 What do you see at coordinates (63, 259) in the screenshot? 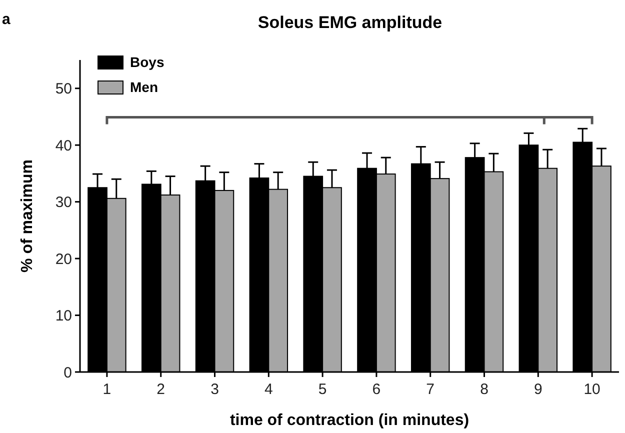
I see `y-tick-label: 20` at bounding box center [63, 259].